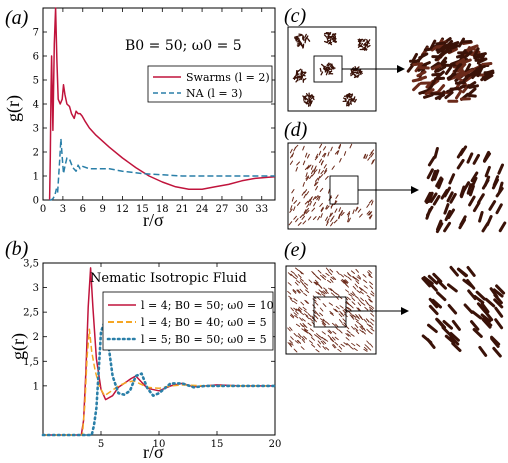  Describe the element at coordinates (36, 57) in the screenshot. I see `panel-a-ytick-label: 6` at that location.